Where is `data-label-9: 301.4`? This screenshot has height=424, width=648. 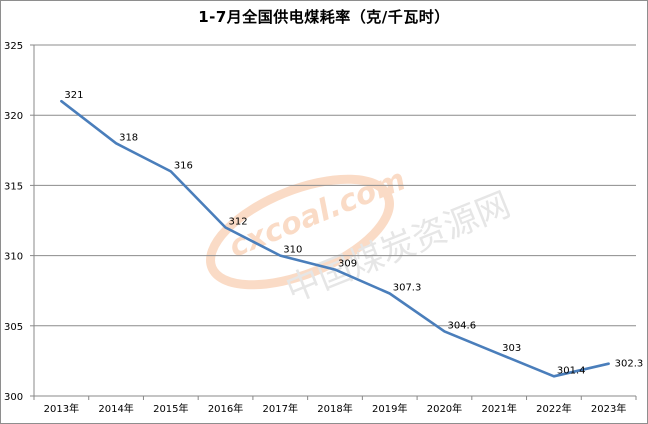
data-label-9: 301.4 is located at coordinates (571, 370).